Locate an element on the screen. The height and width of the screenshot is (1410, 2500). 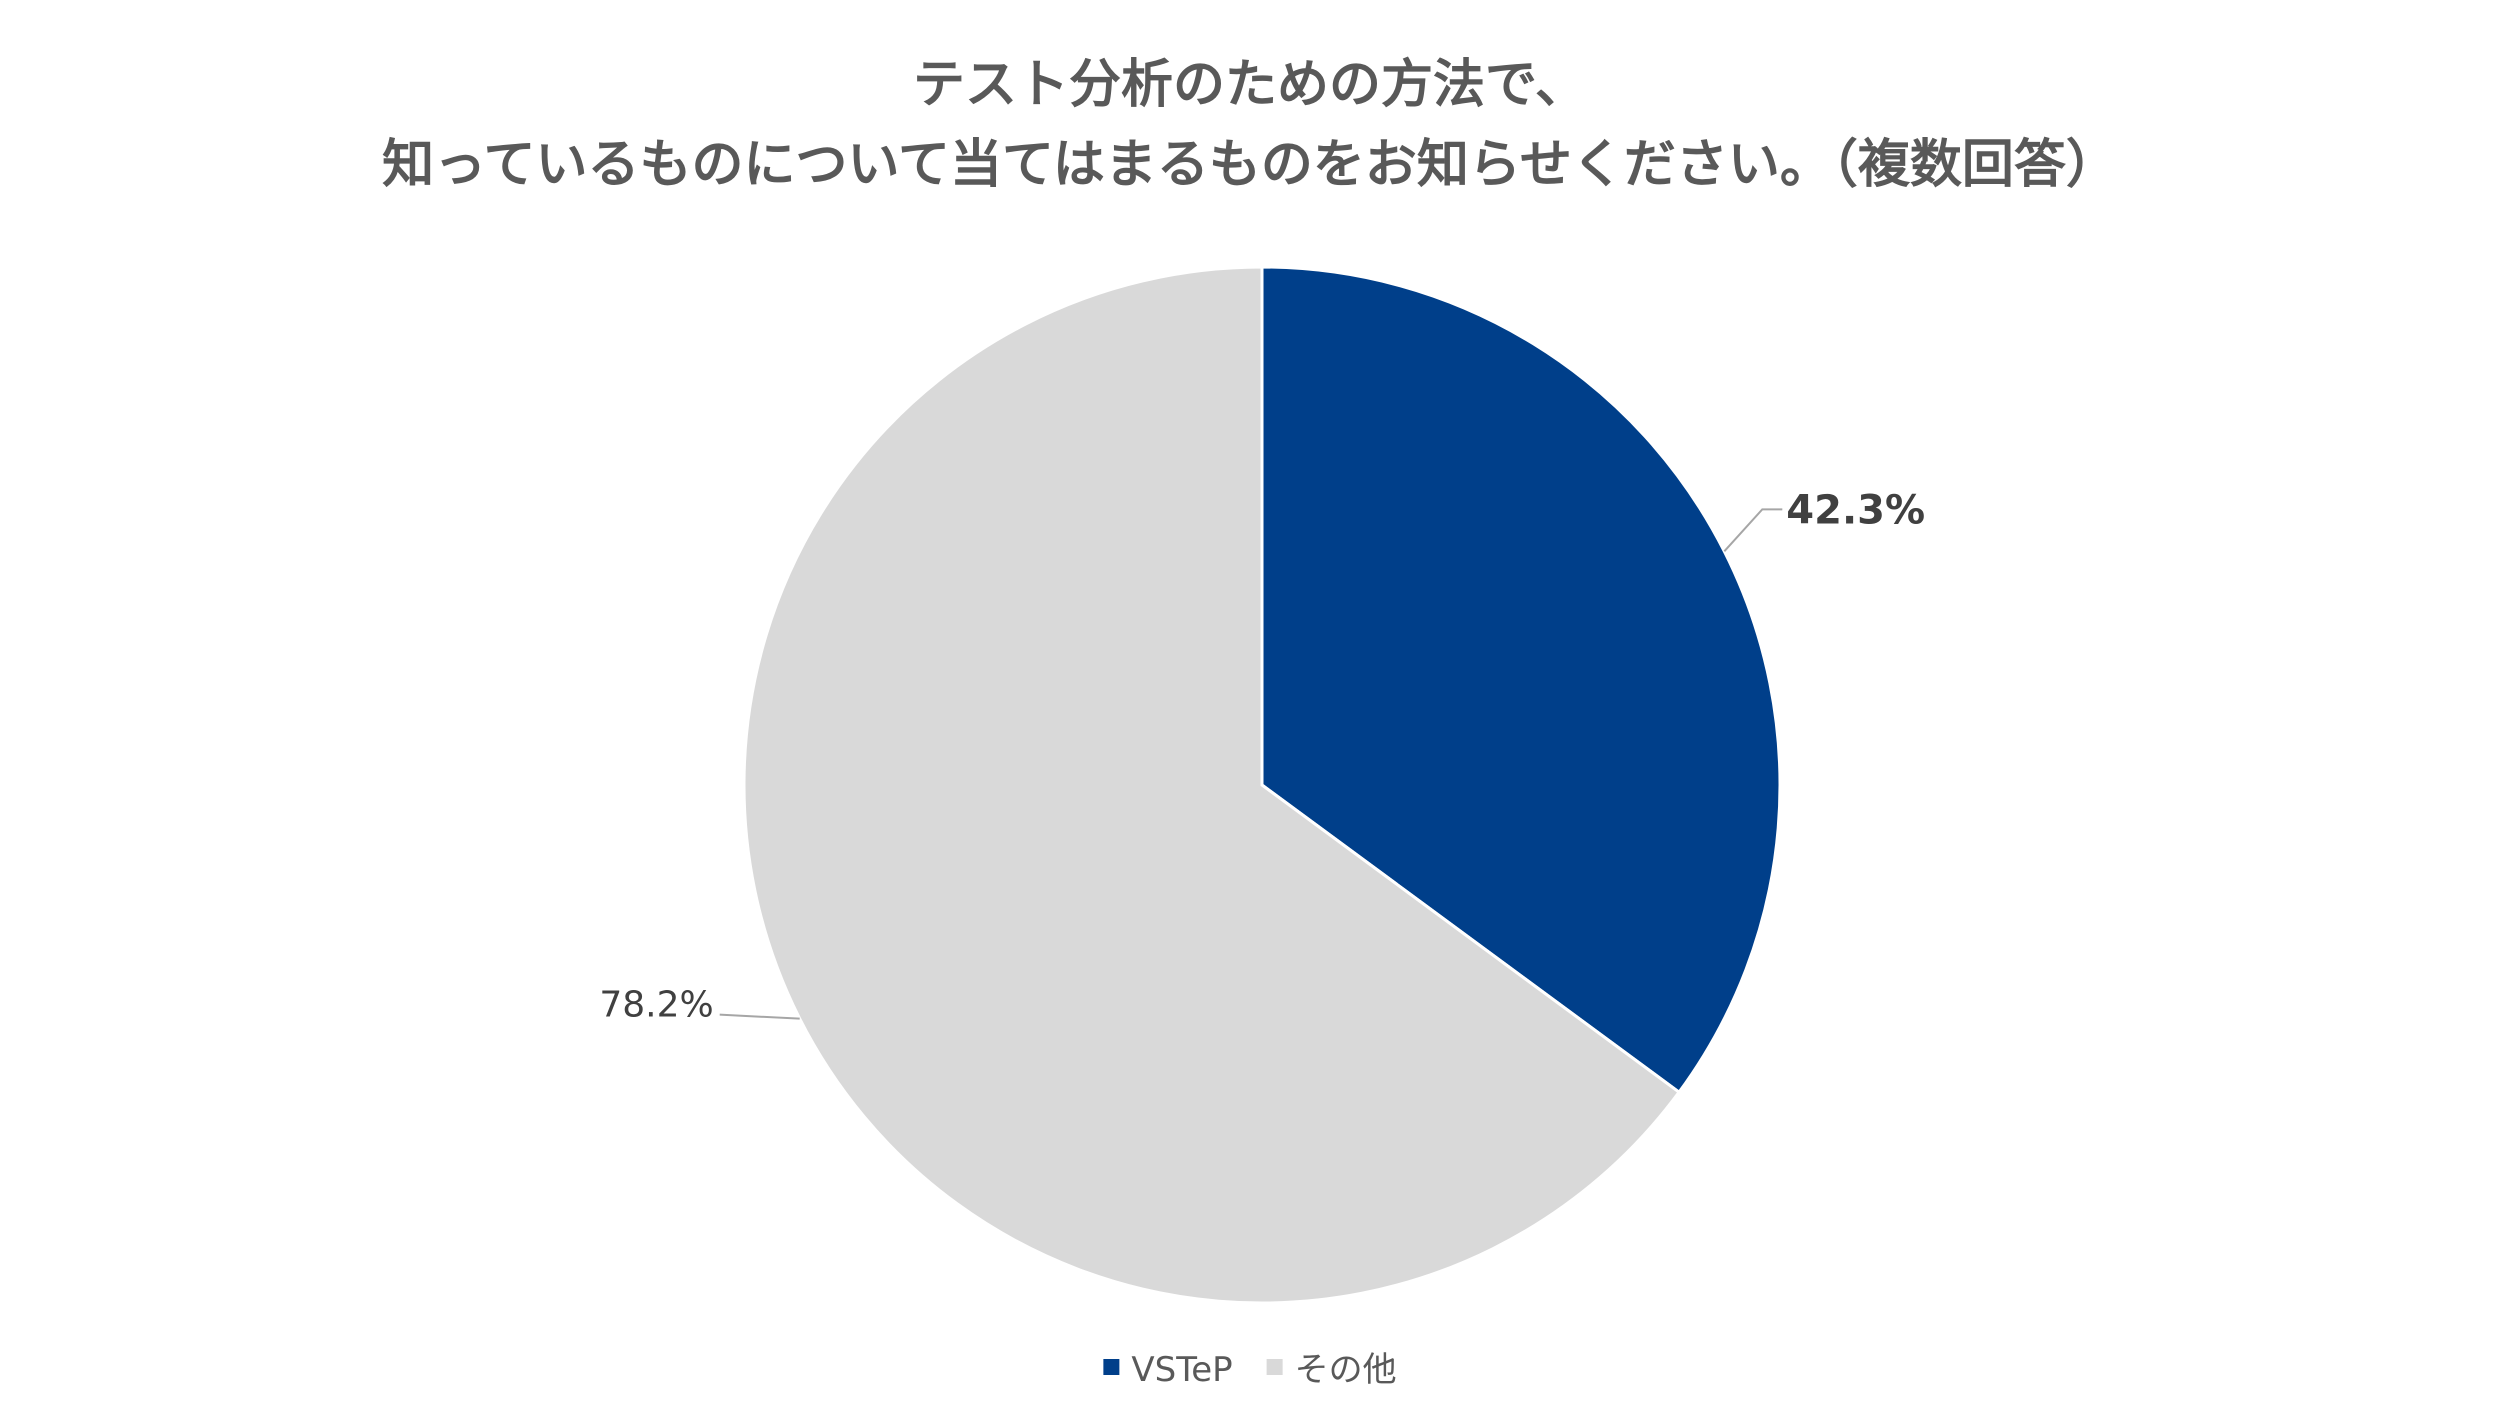
legend: VSTeP その他 is located at coordinates (1250, 1370).